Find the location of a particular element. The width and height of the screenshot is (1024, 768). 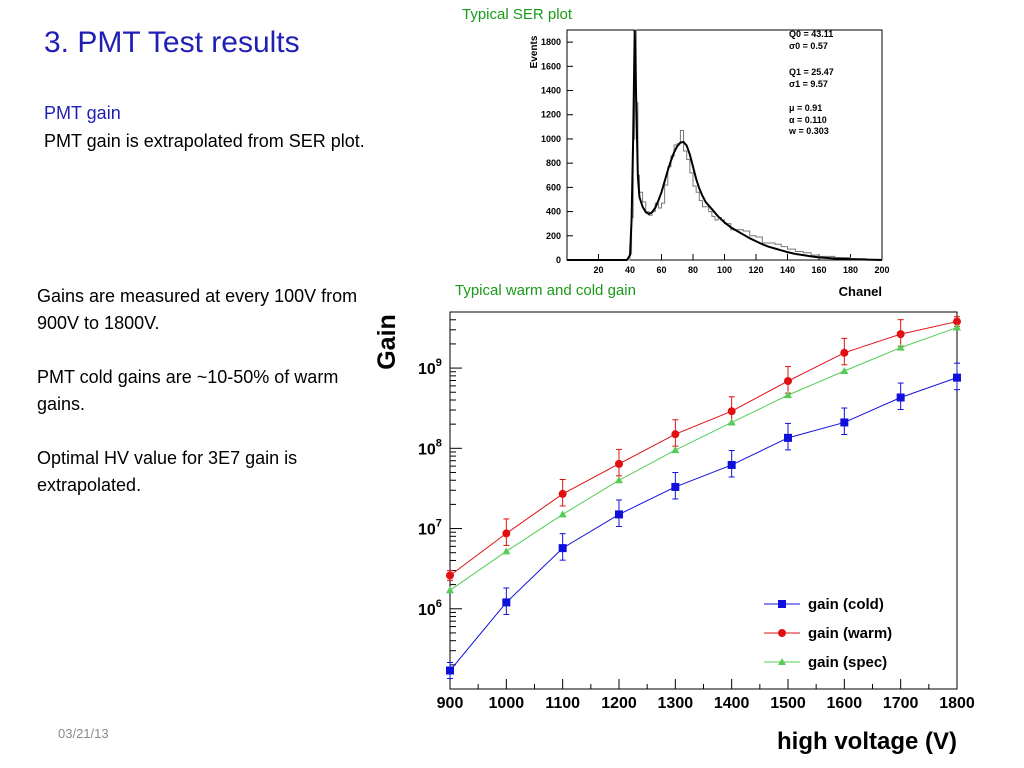

gain-x-tick-label: 1000 is located at coordinates (507, 703).